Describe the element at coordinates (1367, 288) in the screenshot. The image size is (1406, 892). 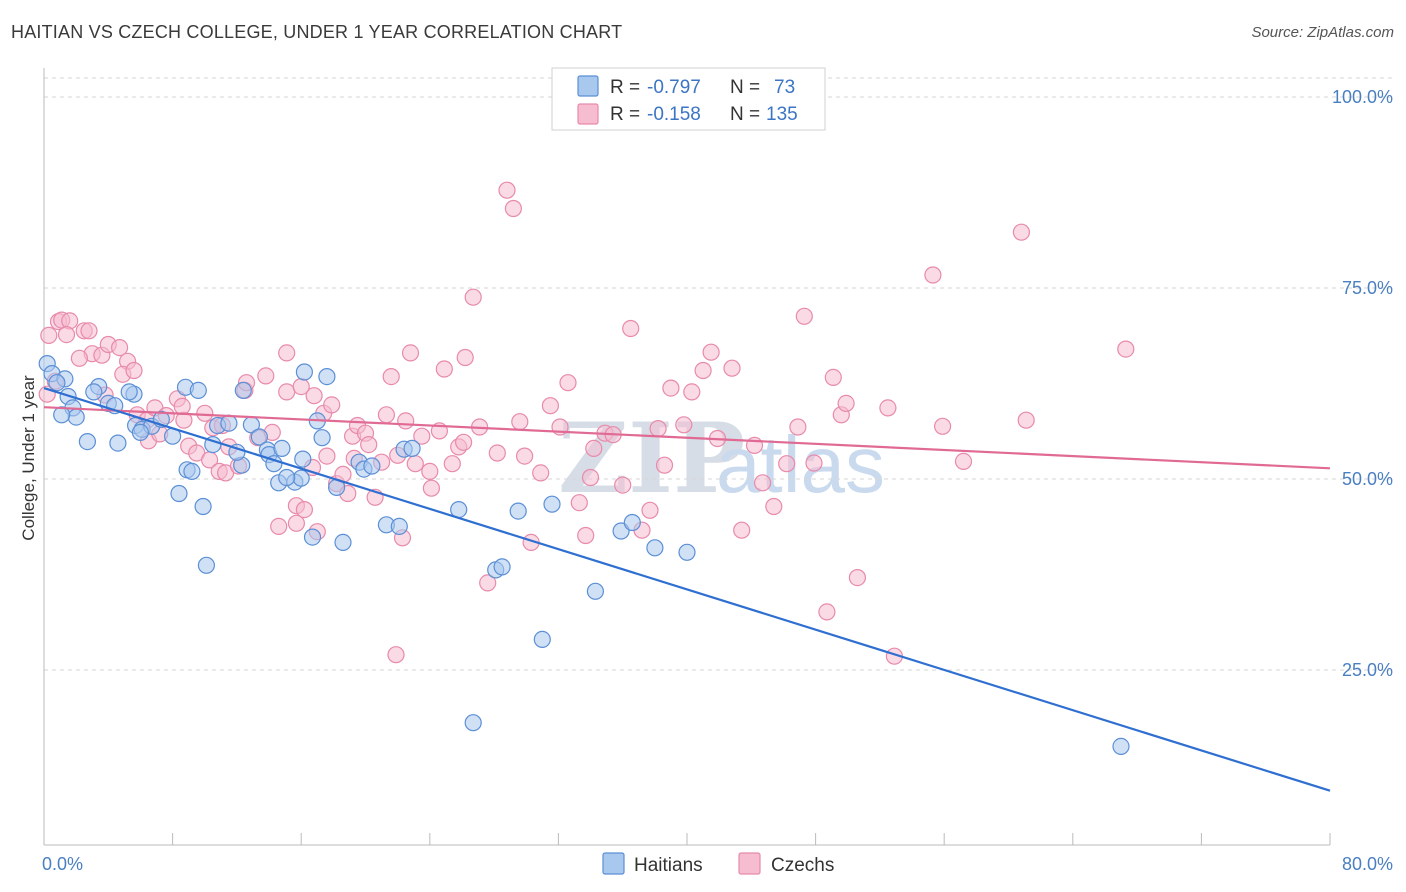
I see `y-tick-label: 75.0%` at that location.